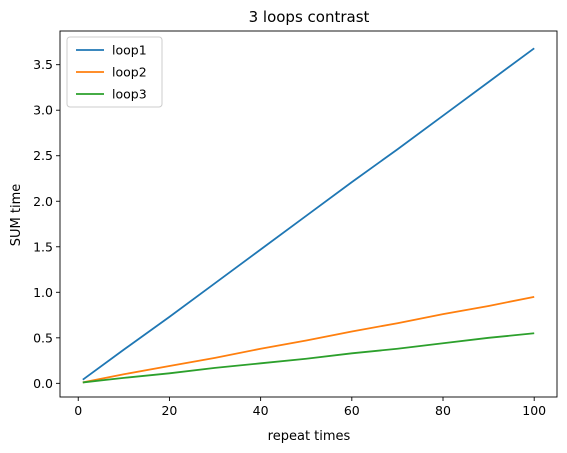  Describe the element at coordinates (443, 410) in the screenshot. I see `x-tick-label: 80` at that location.